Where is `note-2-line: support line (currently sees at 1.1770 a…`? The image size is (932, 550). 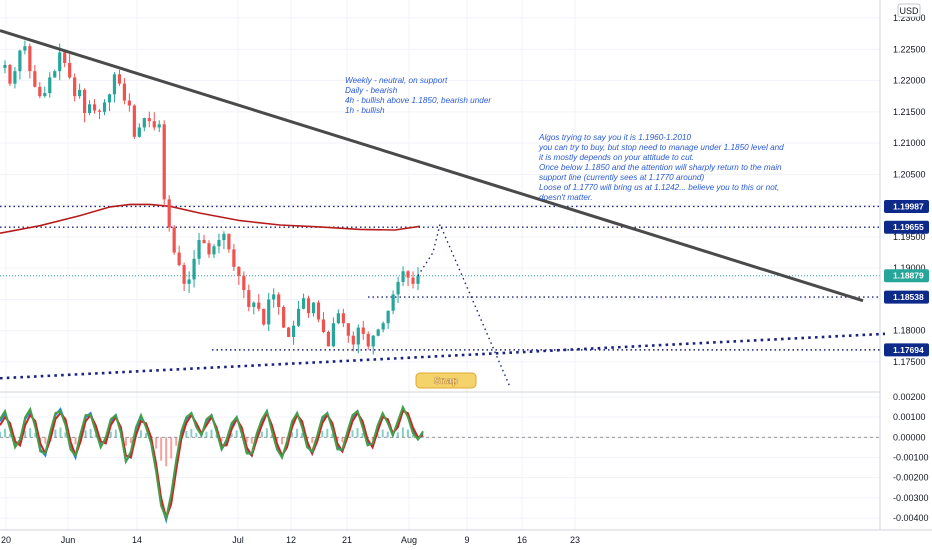
note-2-line: support line (currently sees at 1.1770 a… is located at coordinates (621, 177).